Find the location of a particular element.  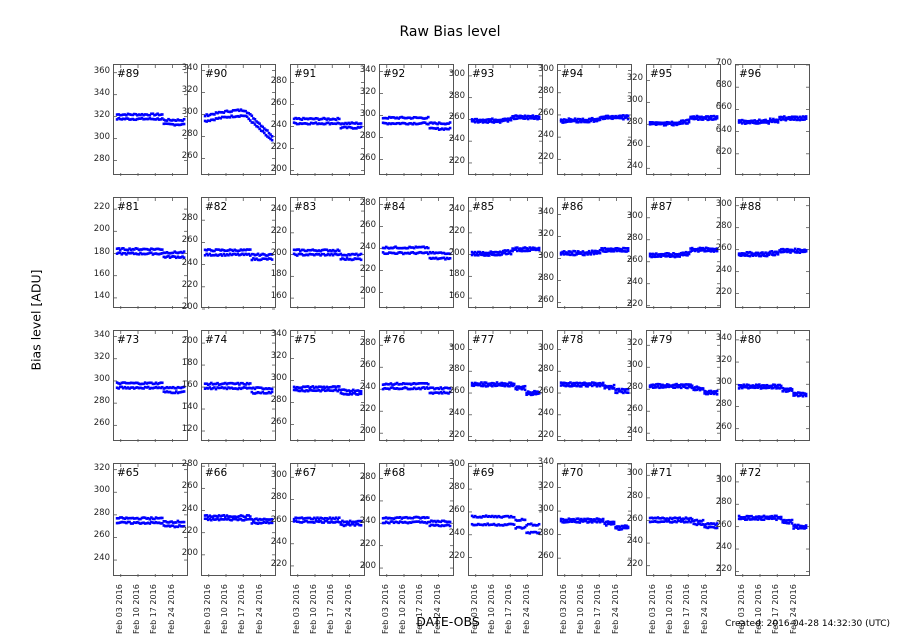

subplot-panel: #94 is located at coordinates (594, 120).